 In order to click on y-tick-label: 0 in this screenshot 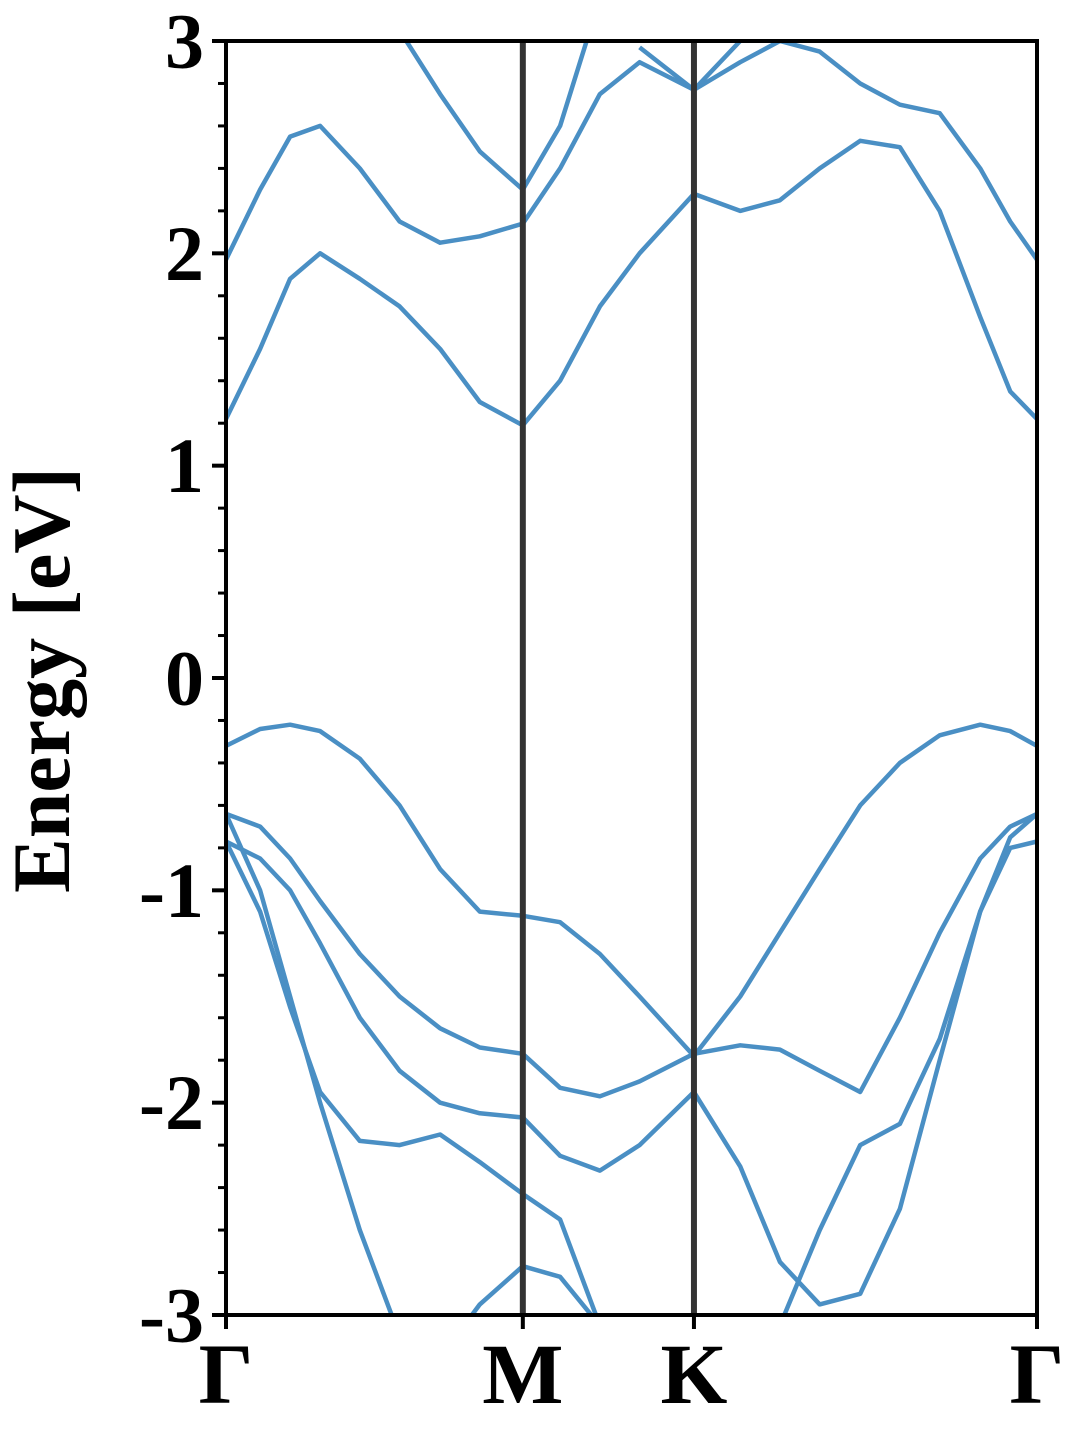, I will do `click(184, 678)`.